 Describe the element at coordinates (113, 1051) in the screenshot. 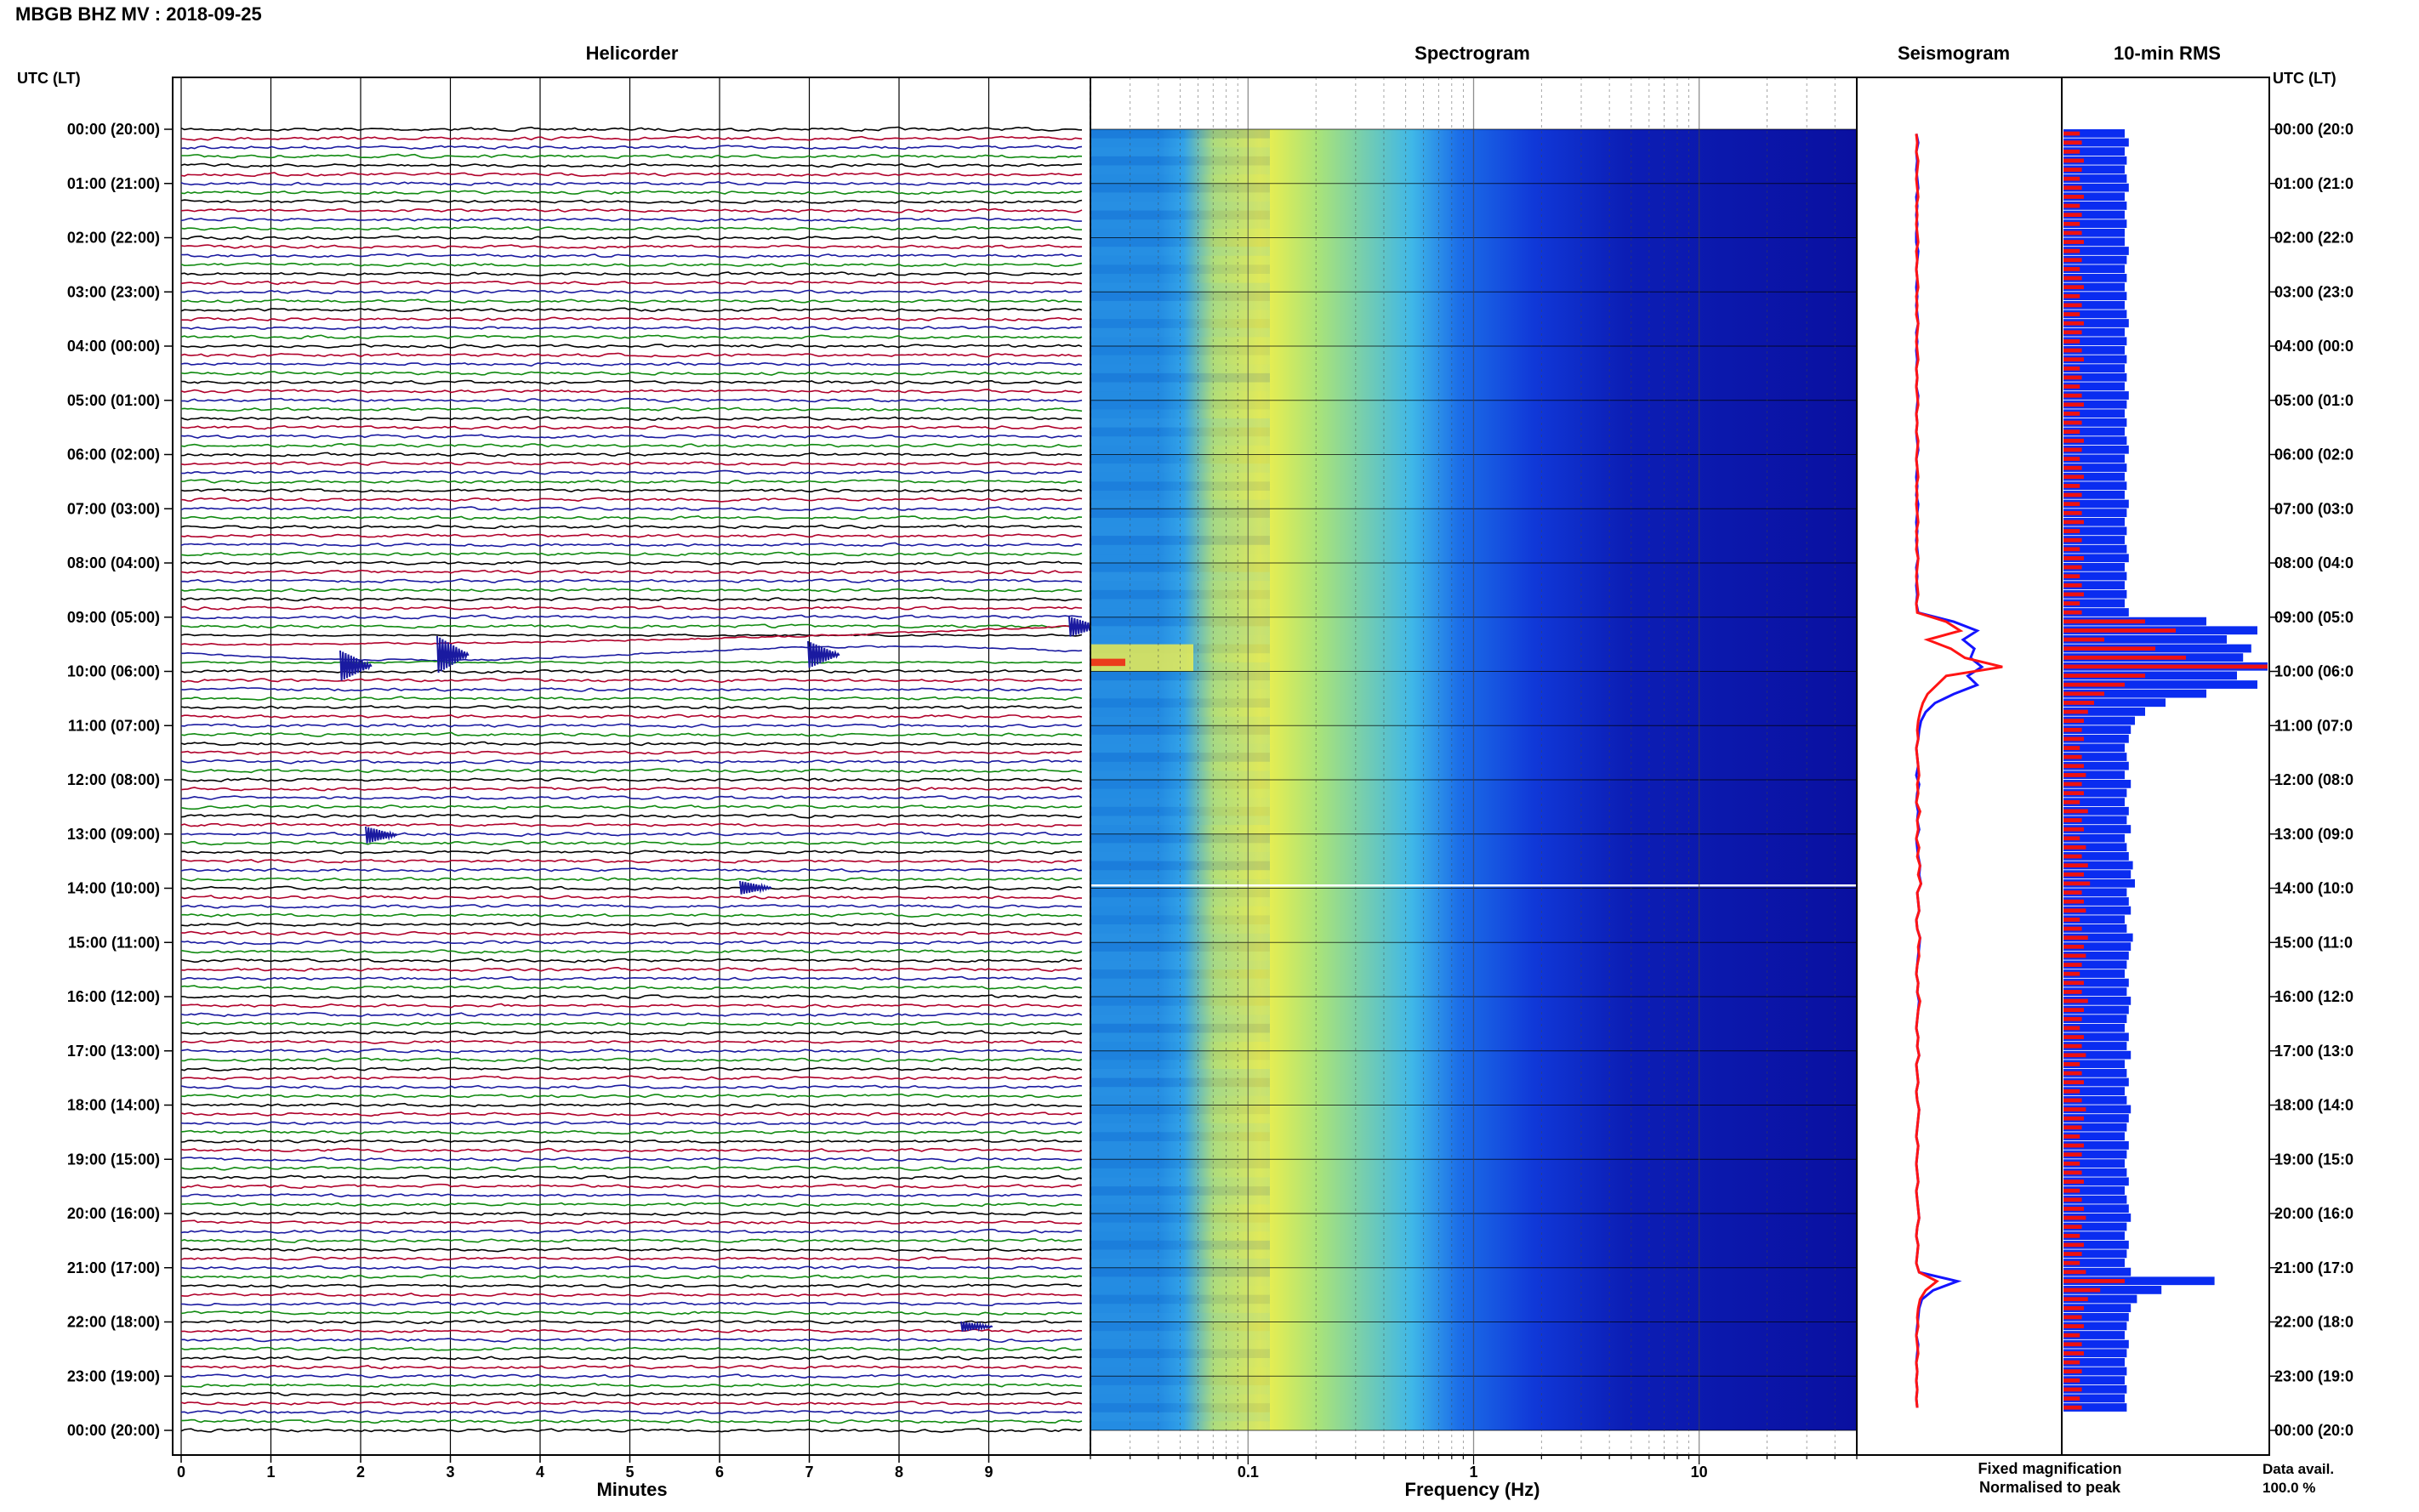

I see `hour-label-left: 17:00 (13:00)` at that location.